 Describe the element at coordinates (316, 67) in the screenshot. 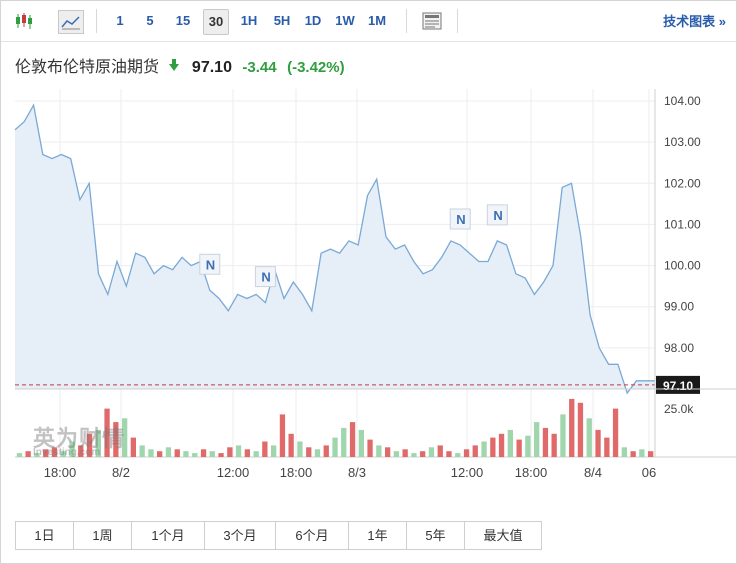

I see `price-change-percent: (-3.42%)` at that location.